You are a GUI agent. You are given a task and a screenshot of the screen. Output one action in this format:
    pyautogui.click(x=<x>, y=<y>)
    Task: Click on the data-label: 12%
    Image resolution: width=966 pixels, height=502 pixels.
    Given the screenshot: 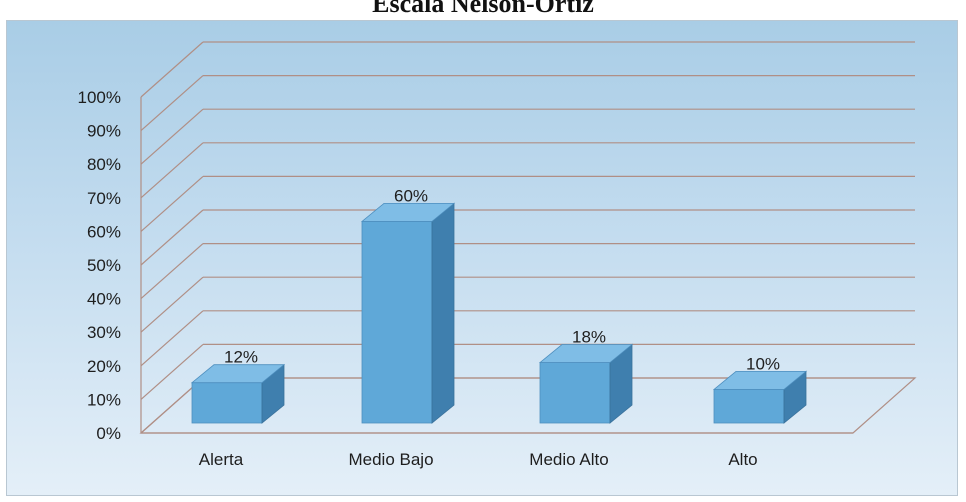 What is the action you would take?
    pyautogui.click(x=241, y=357)
    